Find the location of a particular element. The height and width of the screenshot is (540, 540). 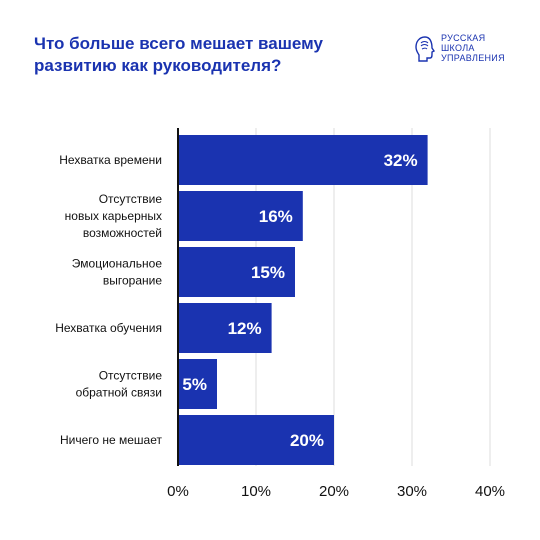

category-label-line: возможностей is located at coordinates (122, 233).